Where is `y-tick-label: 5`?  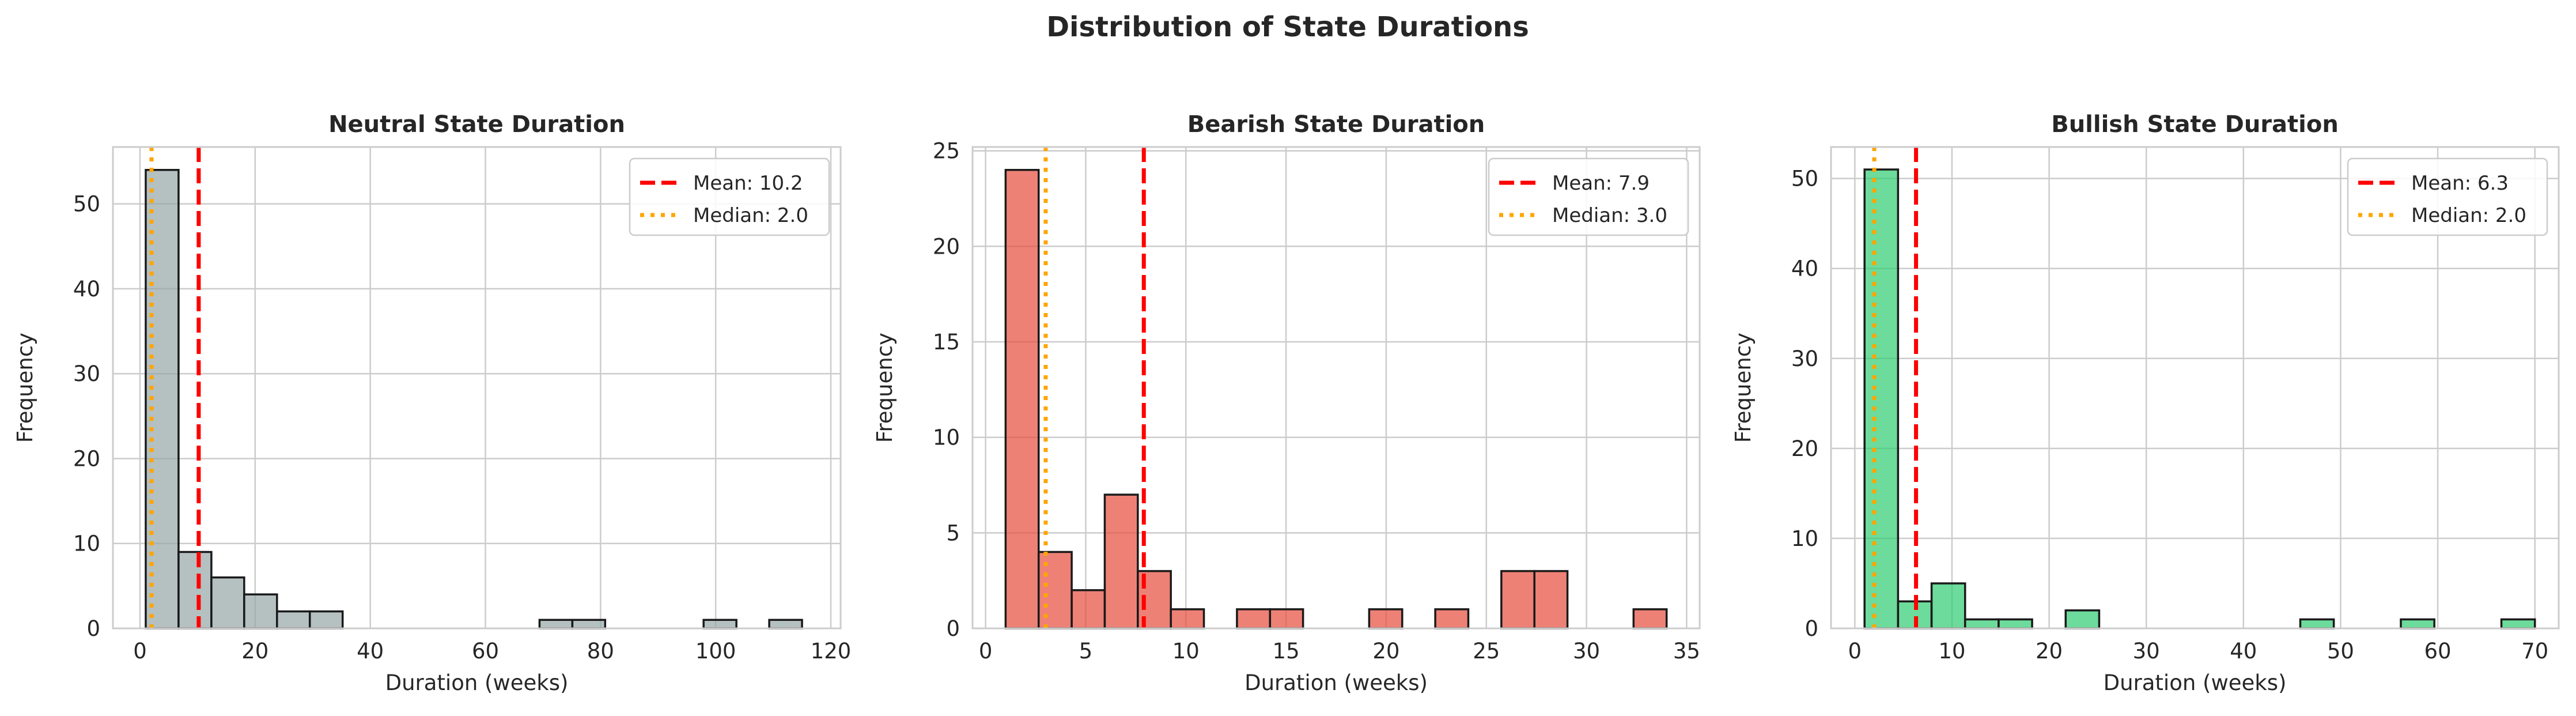
y-tick-label: 5 is located at coordinates (953, 533).